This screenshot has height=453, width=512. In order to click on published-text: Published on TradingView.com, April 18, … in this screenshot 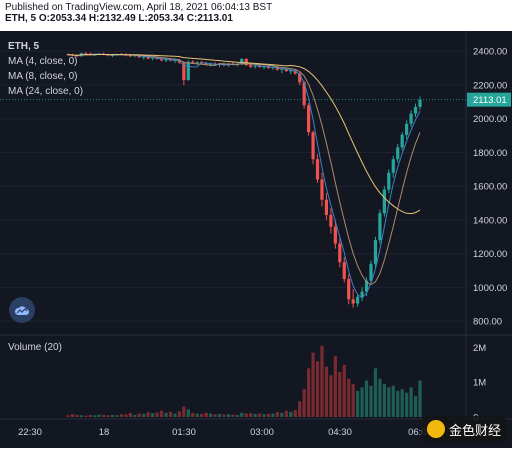, I will do `click(139, 7)`.